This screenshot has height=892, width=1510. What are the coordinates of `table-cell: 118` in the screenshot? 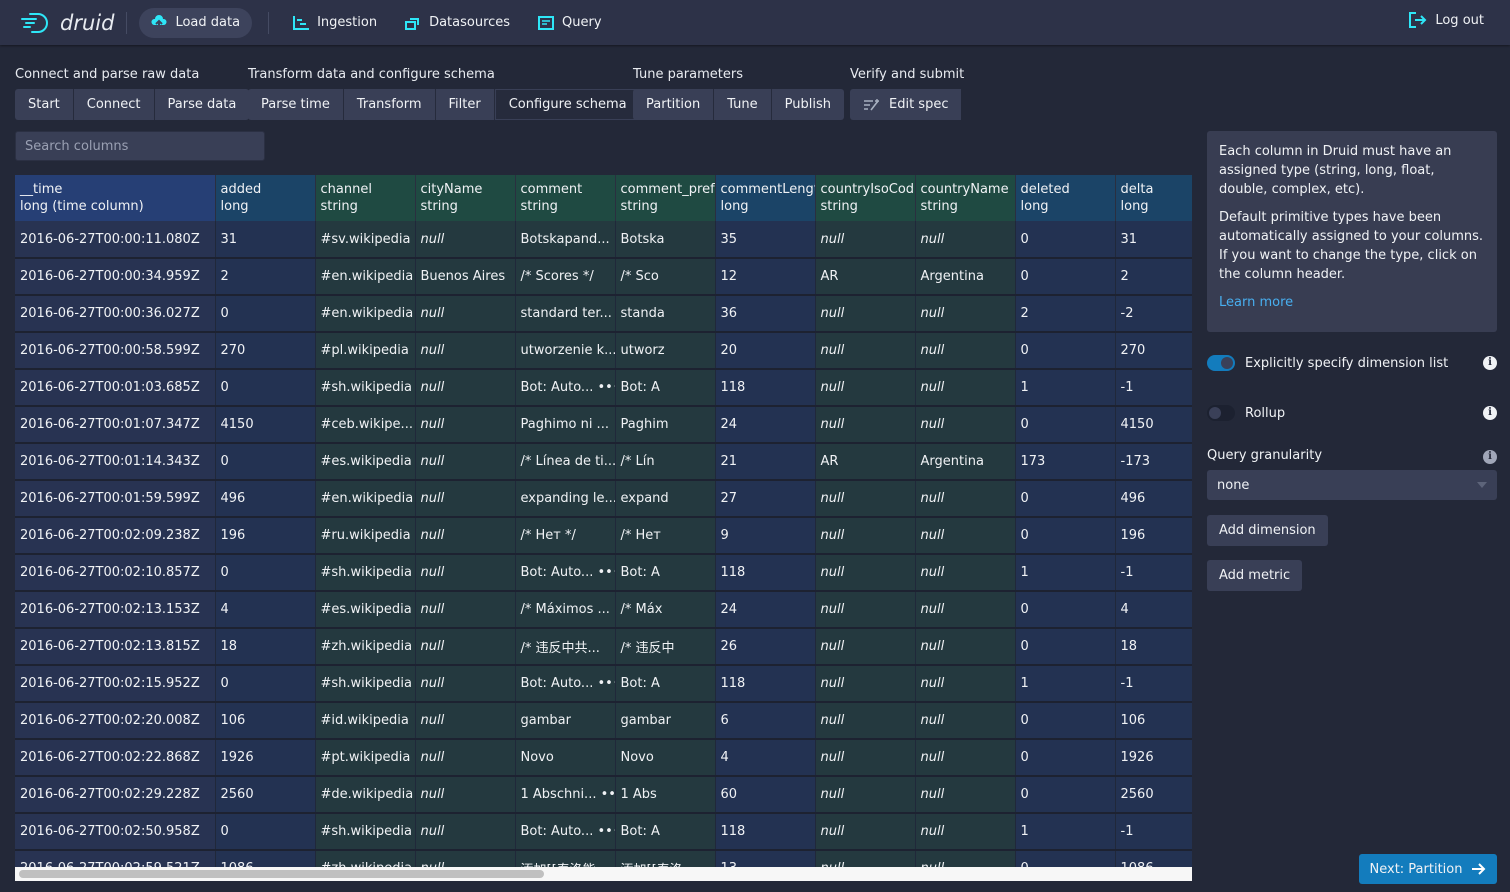 It's located at (765, 832).